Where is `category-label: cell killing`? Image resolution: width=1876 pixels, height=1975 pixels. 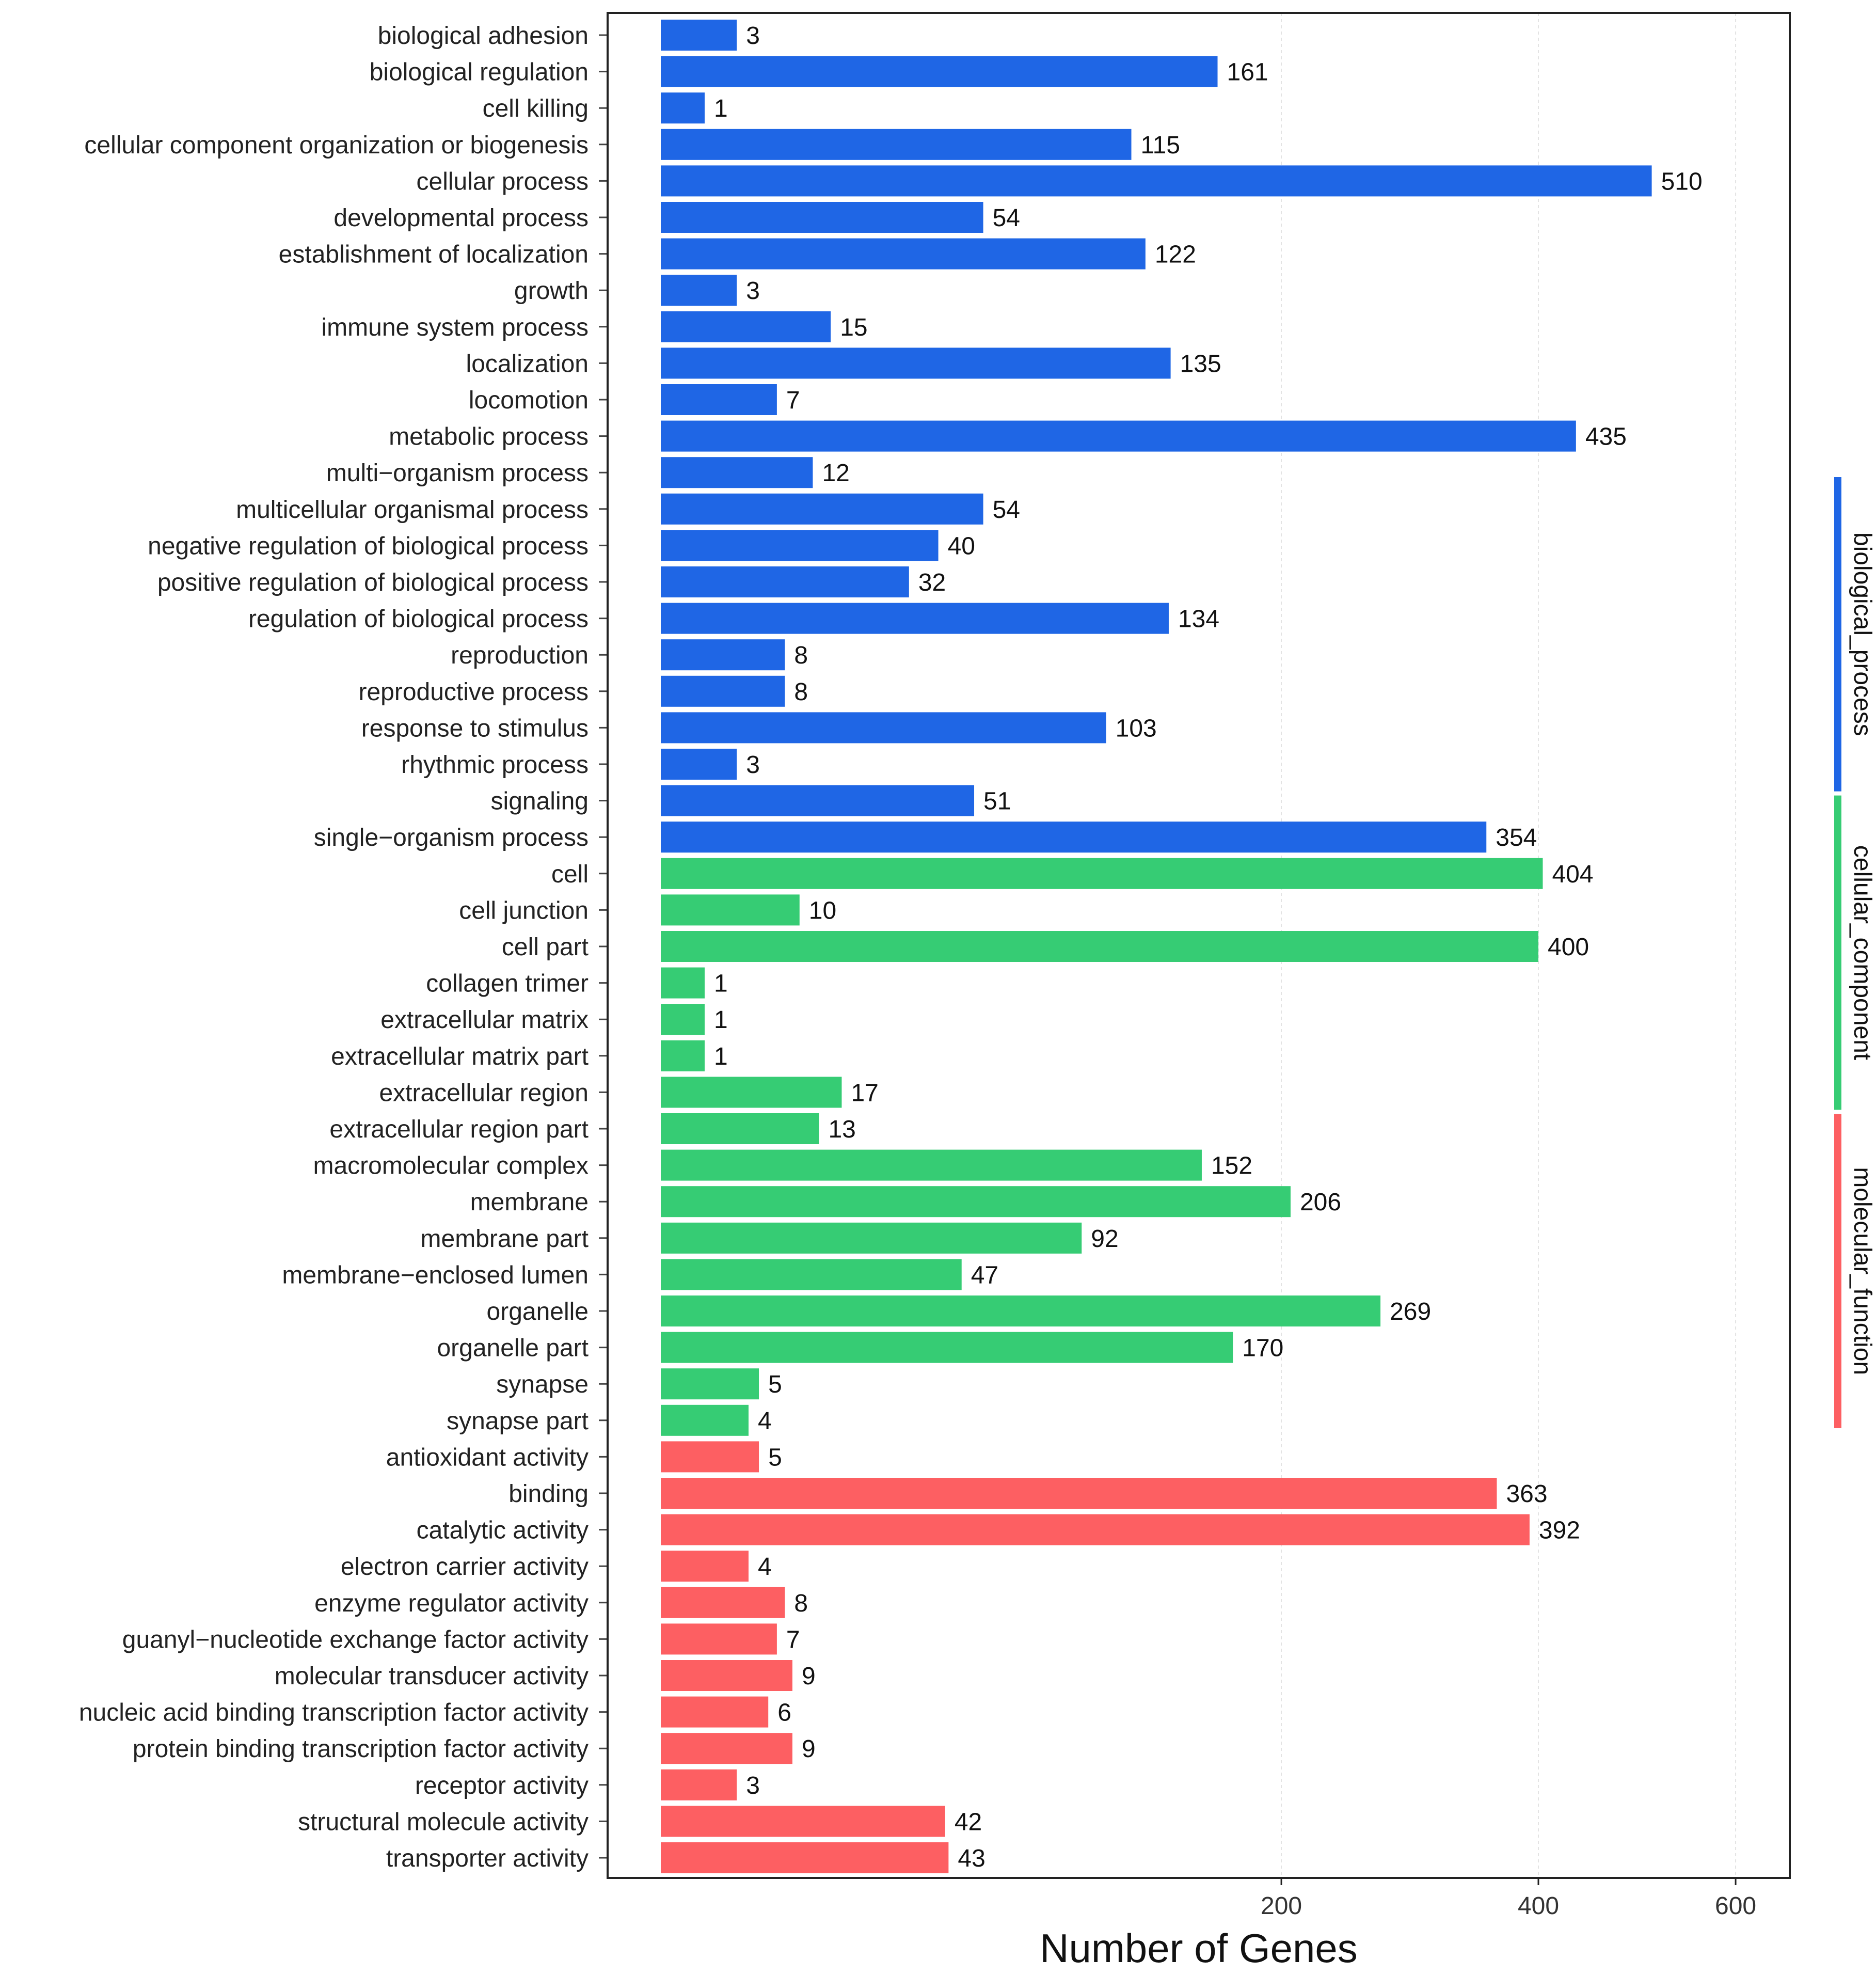 category-label: cell killing is located at coordinates (536, 109).